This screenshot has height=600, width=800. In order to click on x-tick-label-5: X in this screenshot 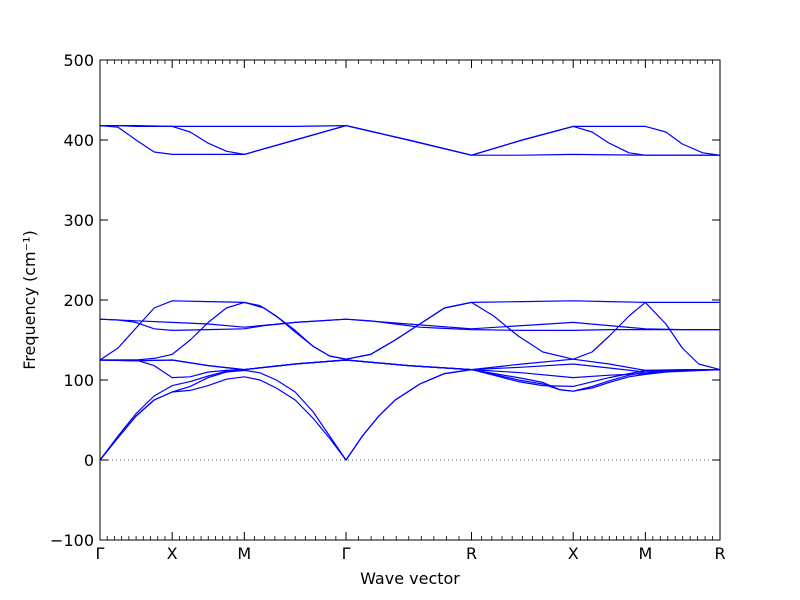, I will do `click(573, 553)`.